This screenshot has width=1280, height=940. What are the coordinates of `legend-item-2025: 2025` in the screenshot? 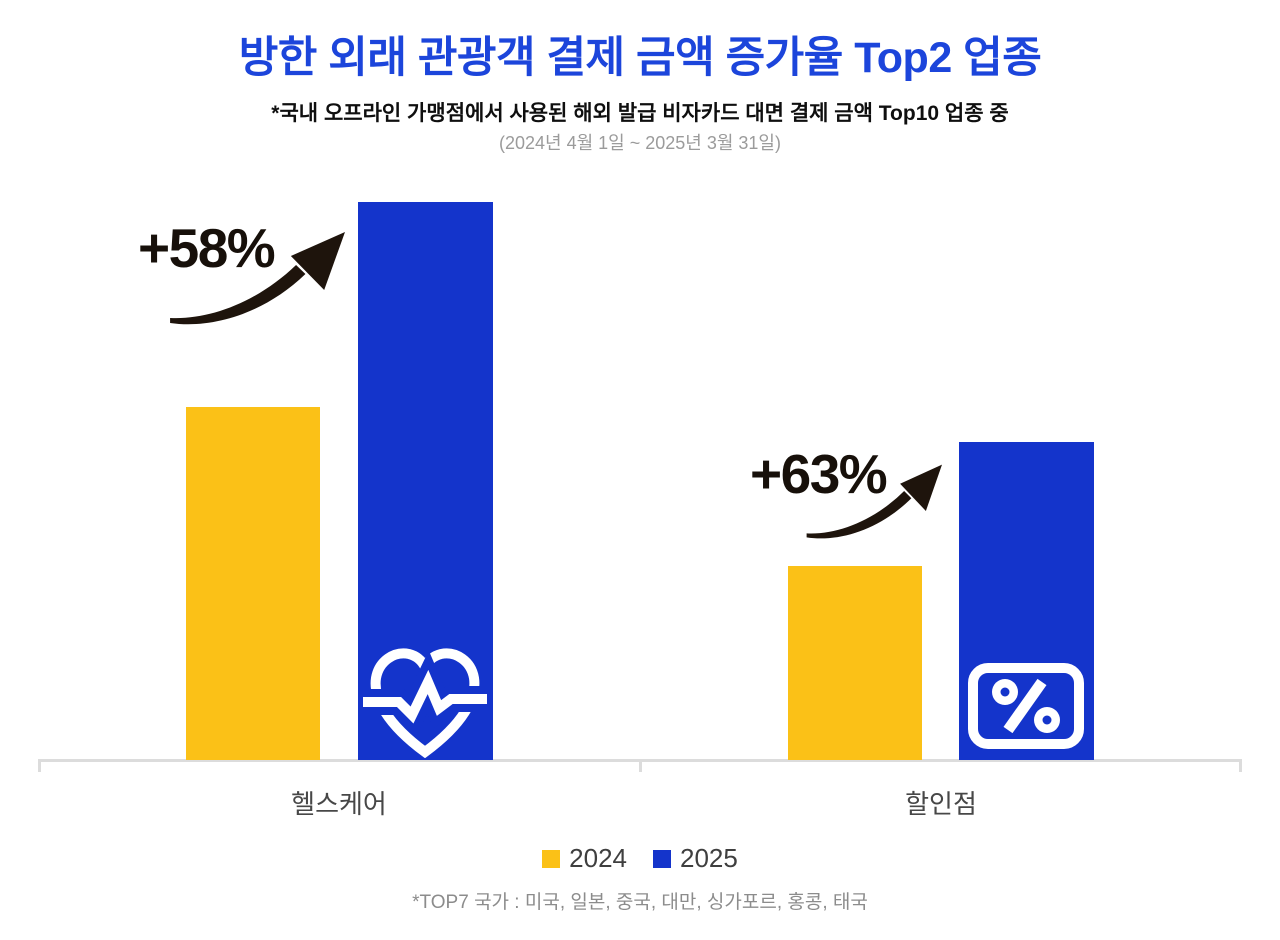 It's located at (695, 858).